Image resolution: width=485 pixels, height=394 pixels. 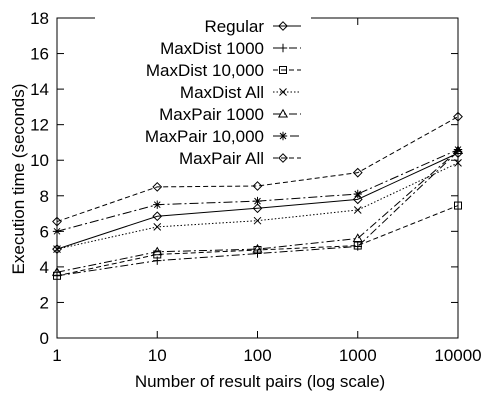 I want to click on y-tick-label: 14, so click(x=39, y=89).